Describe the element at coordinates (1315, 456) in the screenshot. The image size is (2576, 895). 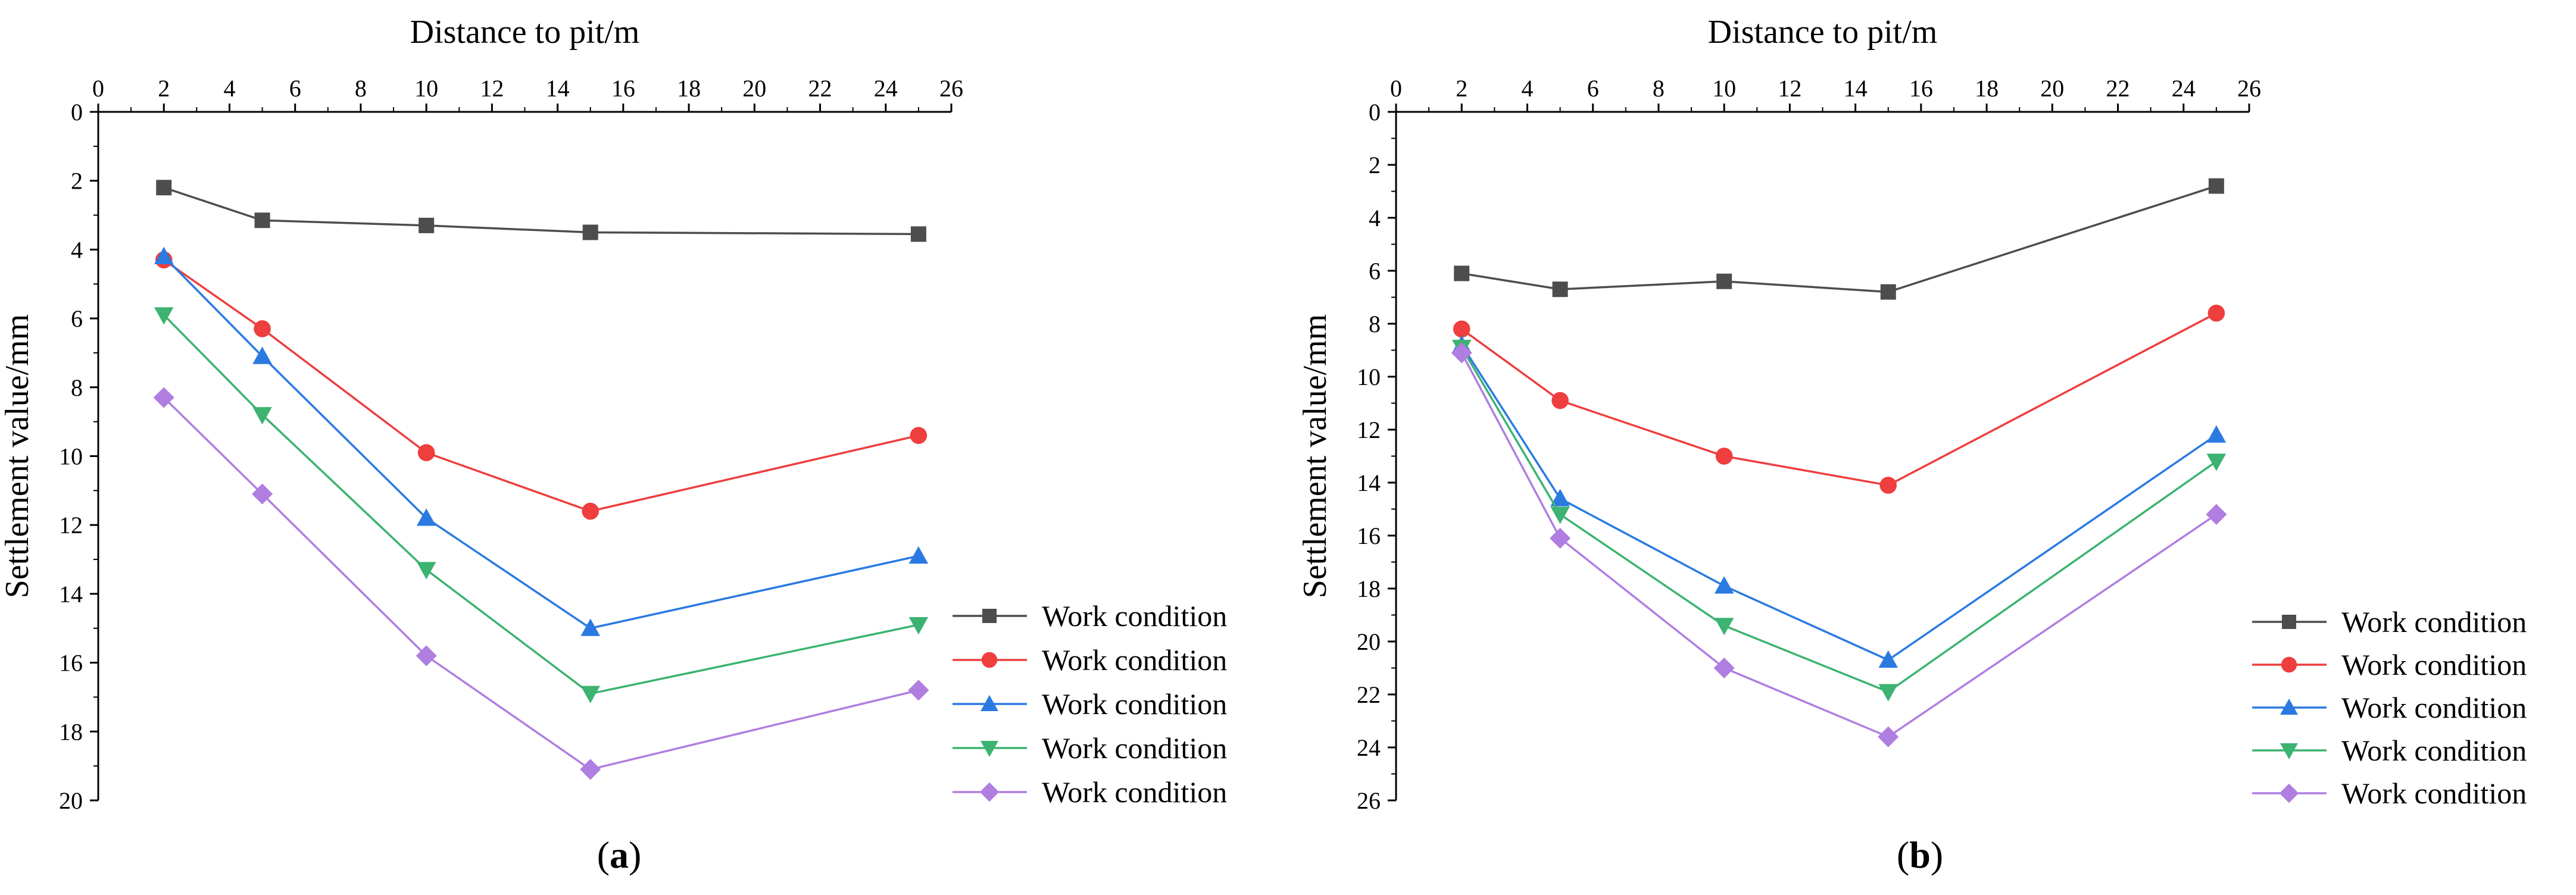
I see `y-axis-title: Settlement value/mm` at that location.